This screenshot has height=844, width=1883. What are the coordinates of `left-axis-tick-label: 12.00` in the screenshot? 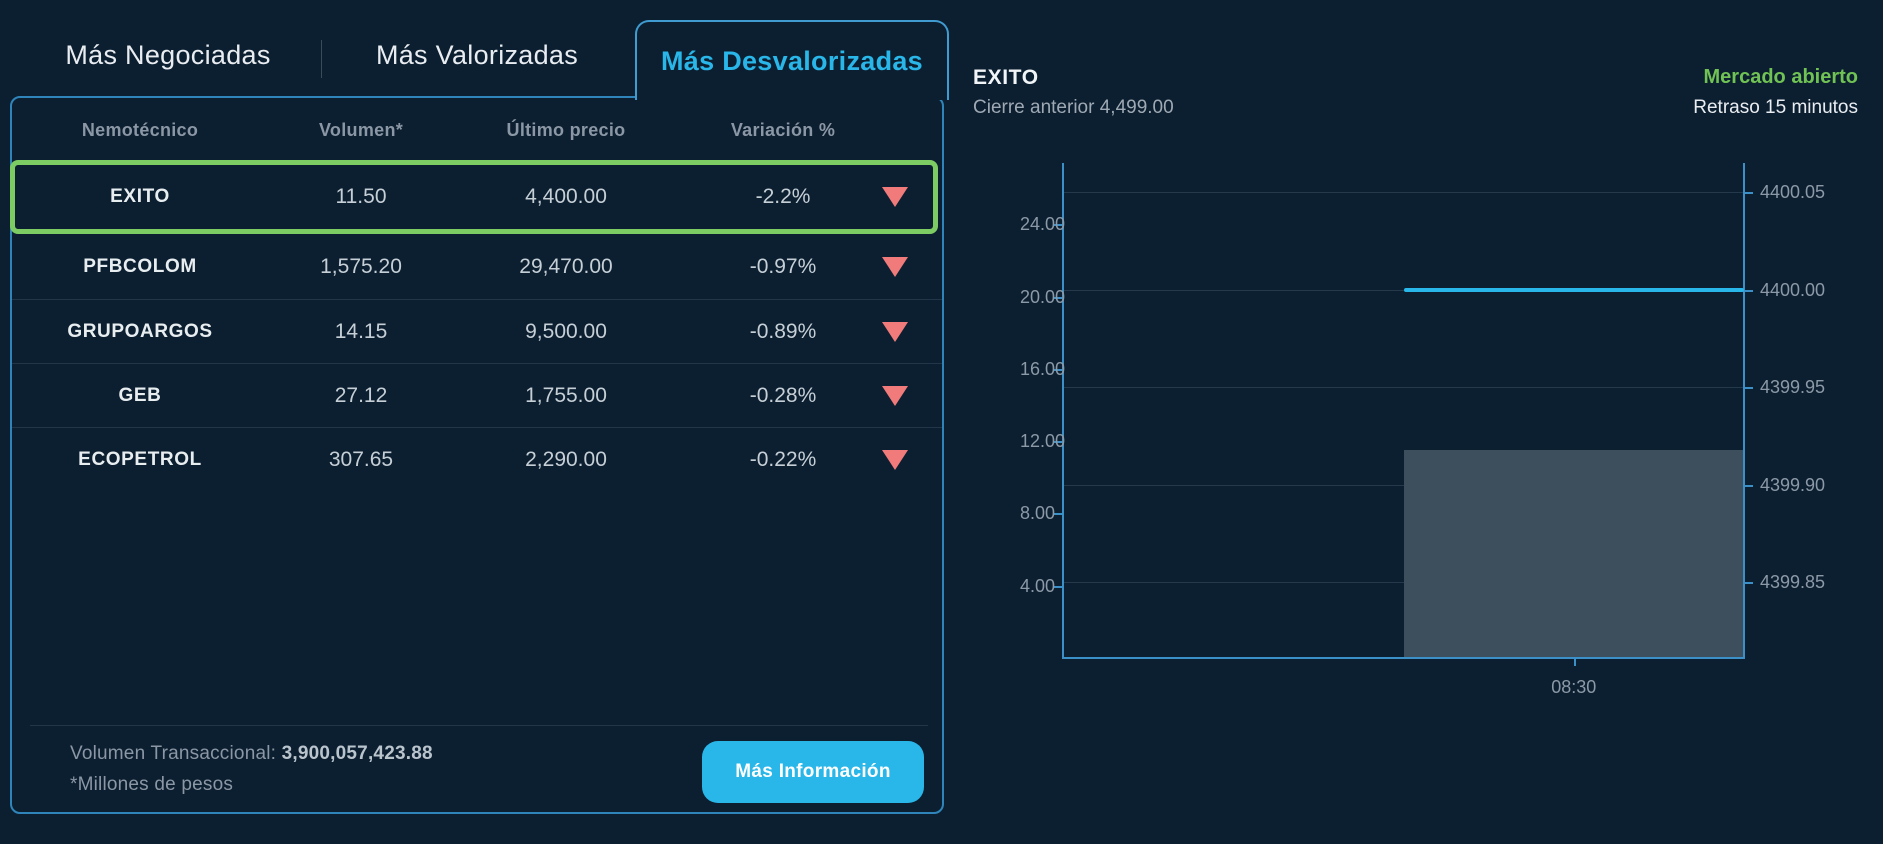 It's located at (1043, 441).